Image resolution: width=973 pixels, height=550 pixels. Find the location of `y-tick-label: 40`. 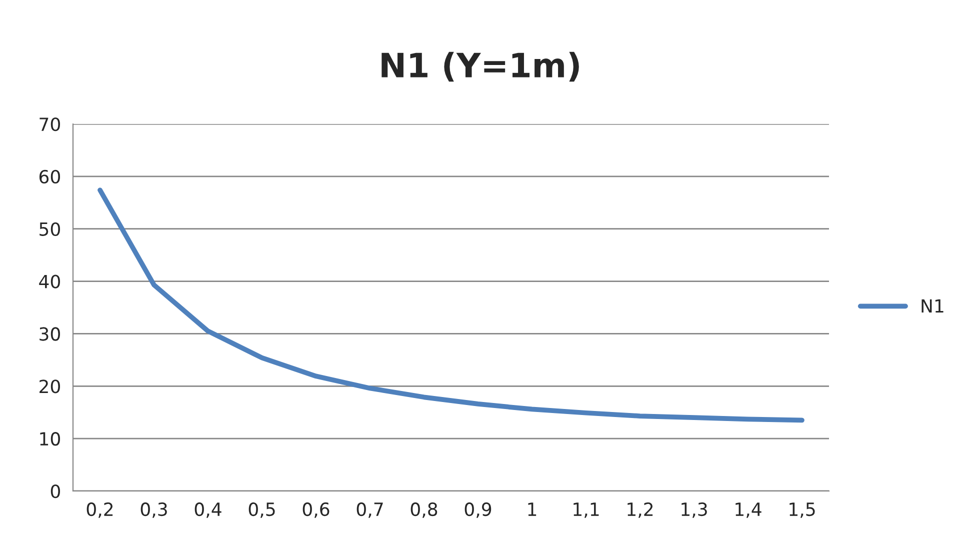

y-tick-label: 40 is located at coordinates (49, 281).